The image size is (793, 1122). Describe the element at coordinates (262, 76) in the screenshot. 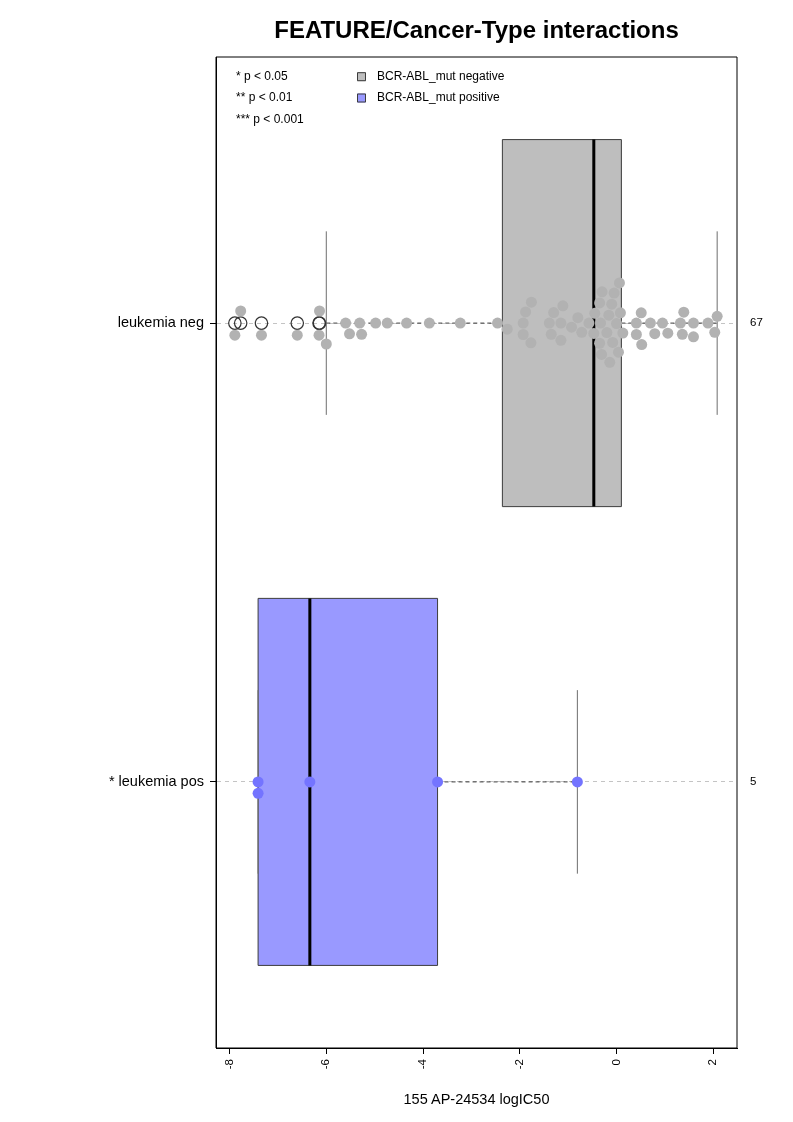

I see `annotation: * p < 0.05` at that location.